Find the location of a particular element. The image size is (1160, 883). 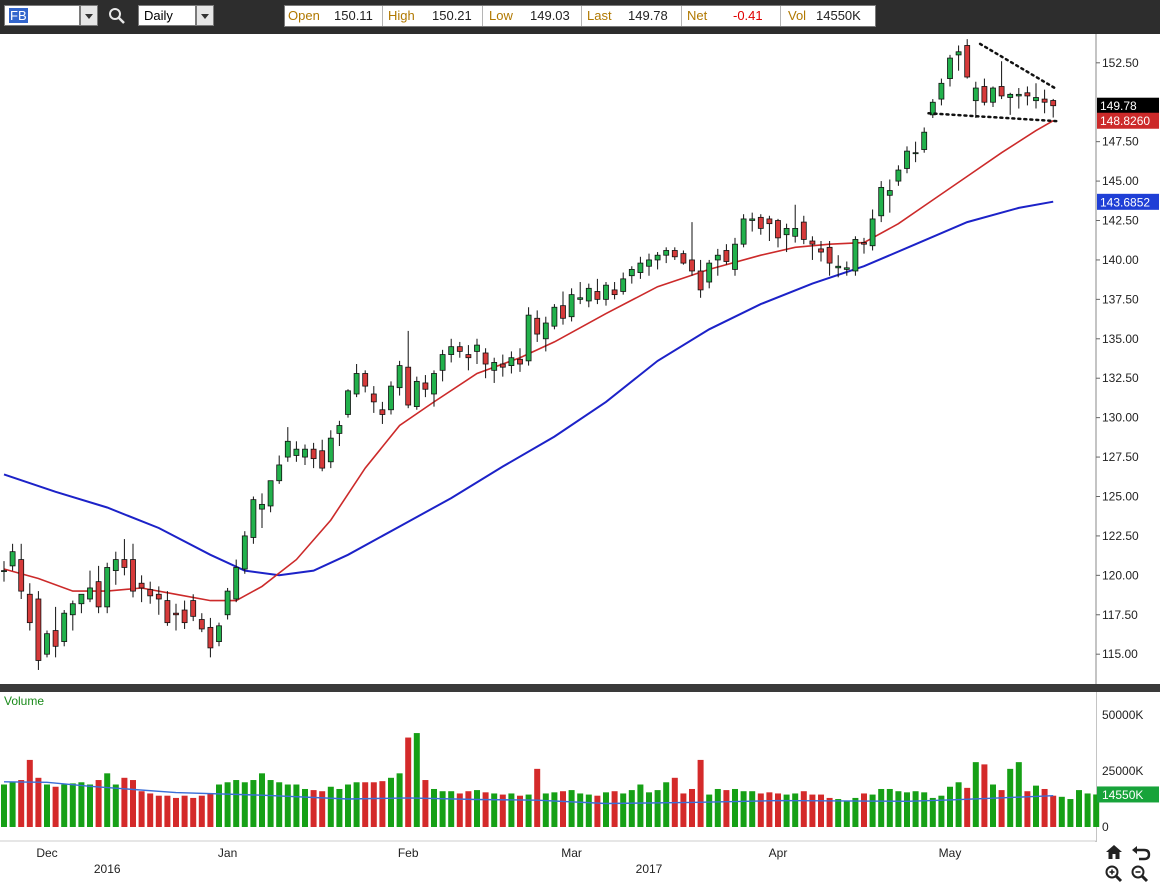

trendline is located at coordinates (993, 117).